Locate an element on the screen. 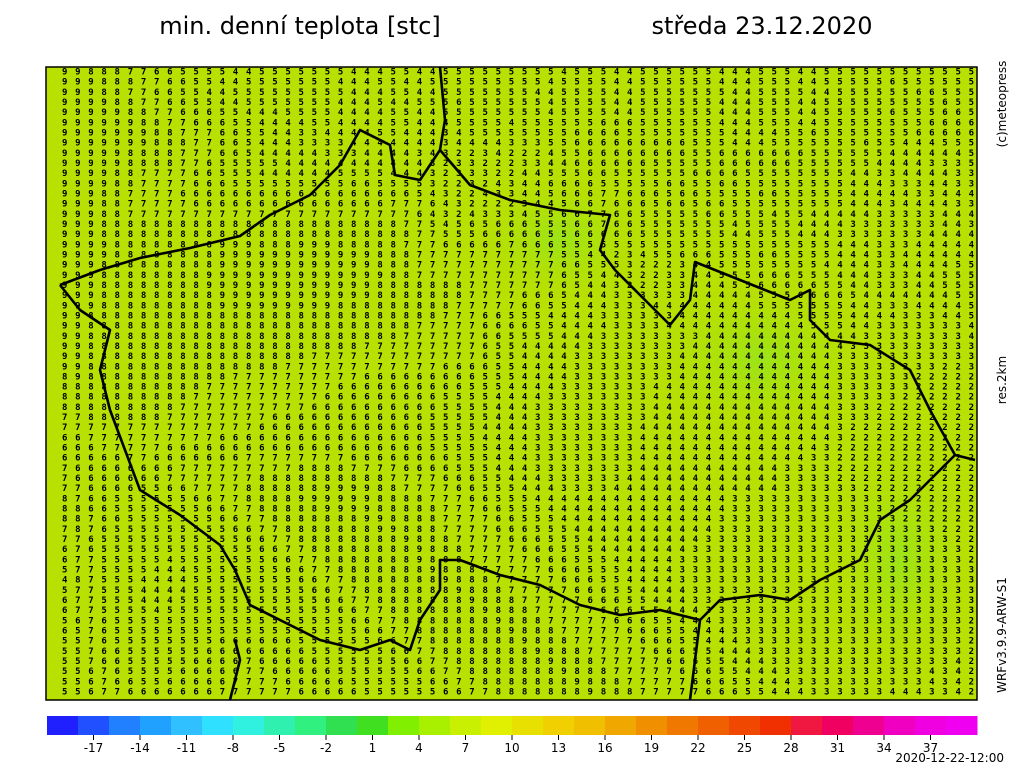 This screenshot has height=768, width=1024. colorbar-label: 34 is located at coordinates (883, 748).